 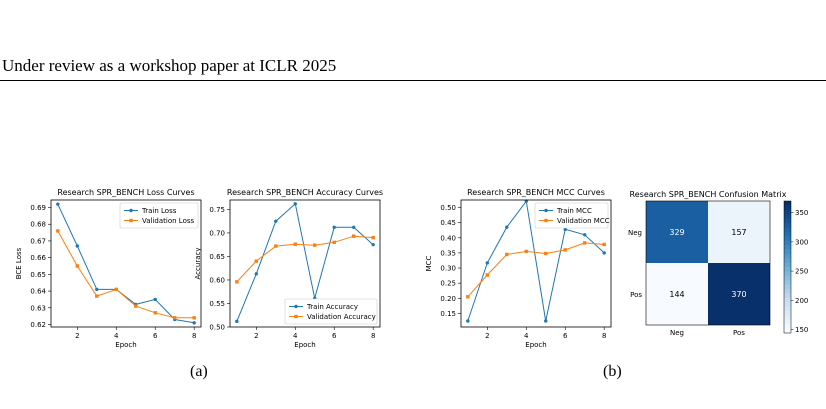 I want to click on cell-value-label: 144, so click(x=676, y=294).